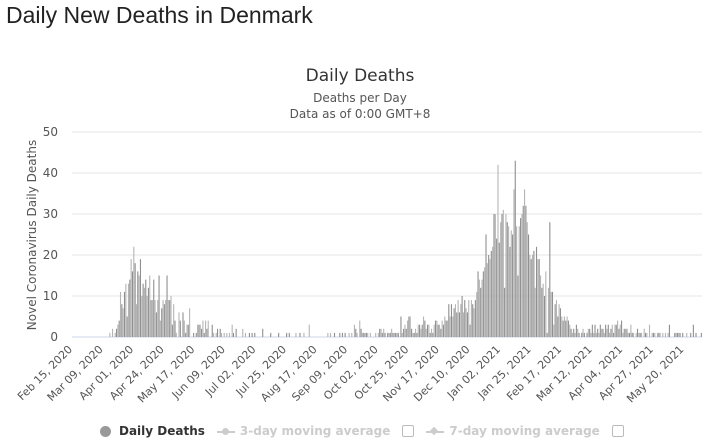  What do you see at coordinates (303, 431) in the screenshot?
I see `legend-item-3-day-average: 3-day moving average` at bounding box center [303, 431].